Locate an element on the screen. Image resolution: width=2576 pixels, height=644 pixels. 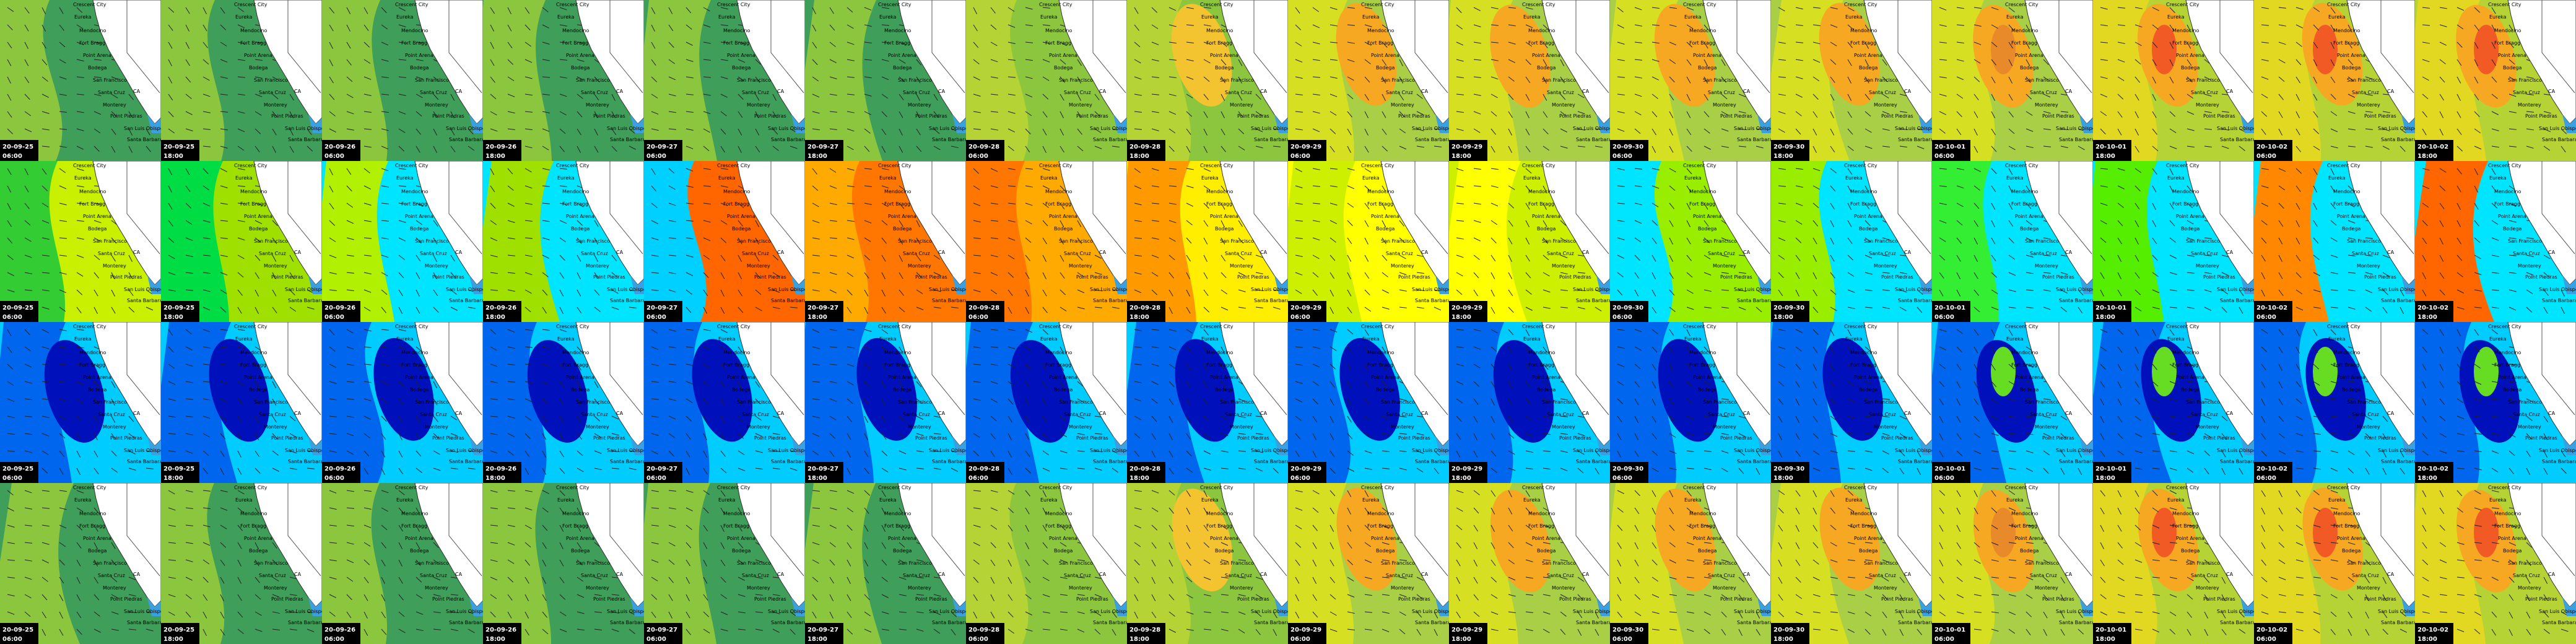
land is located at coordinates (1092, 223).